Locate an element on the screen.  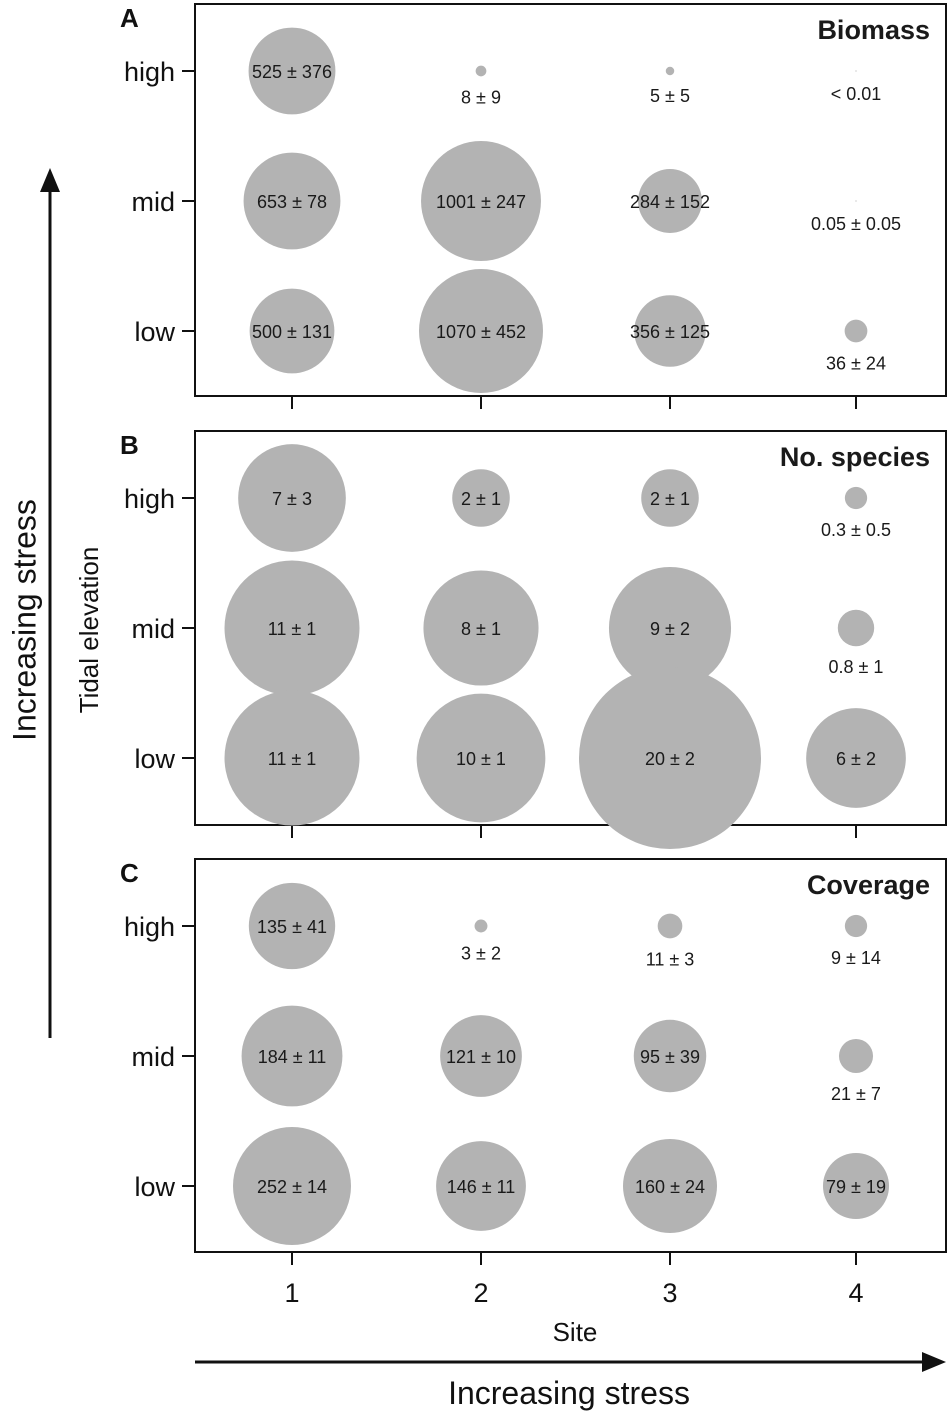
data-label: 146 ± 11 is located at coordinates (481, 1187).